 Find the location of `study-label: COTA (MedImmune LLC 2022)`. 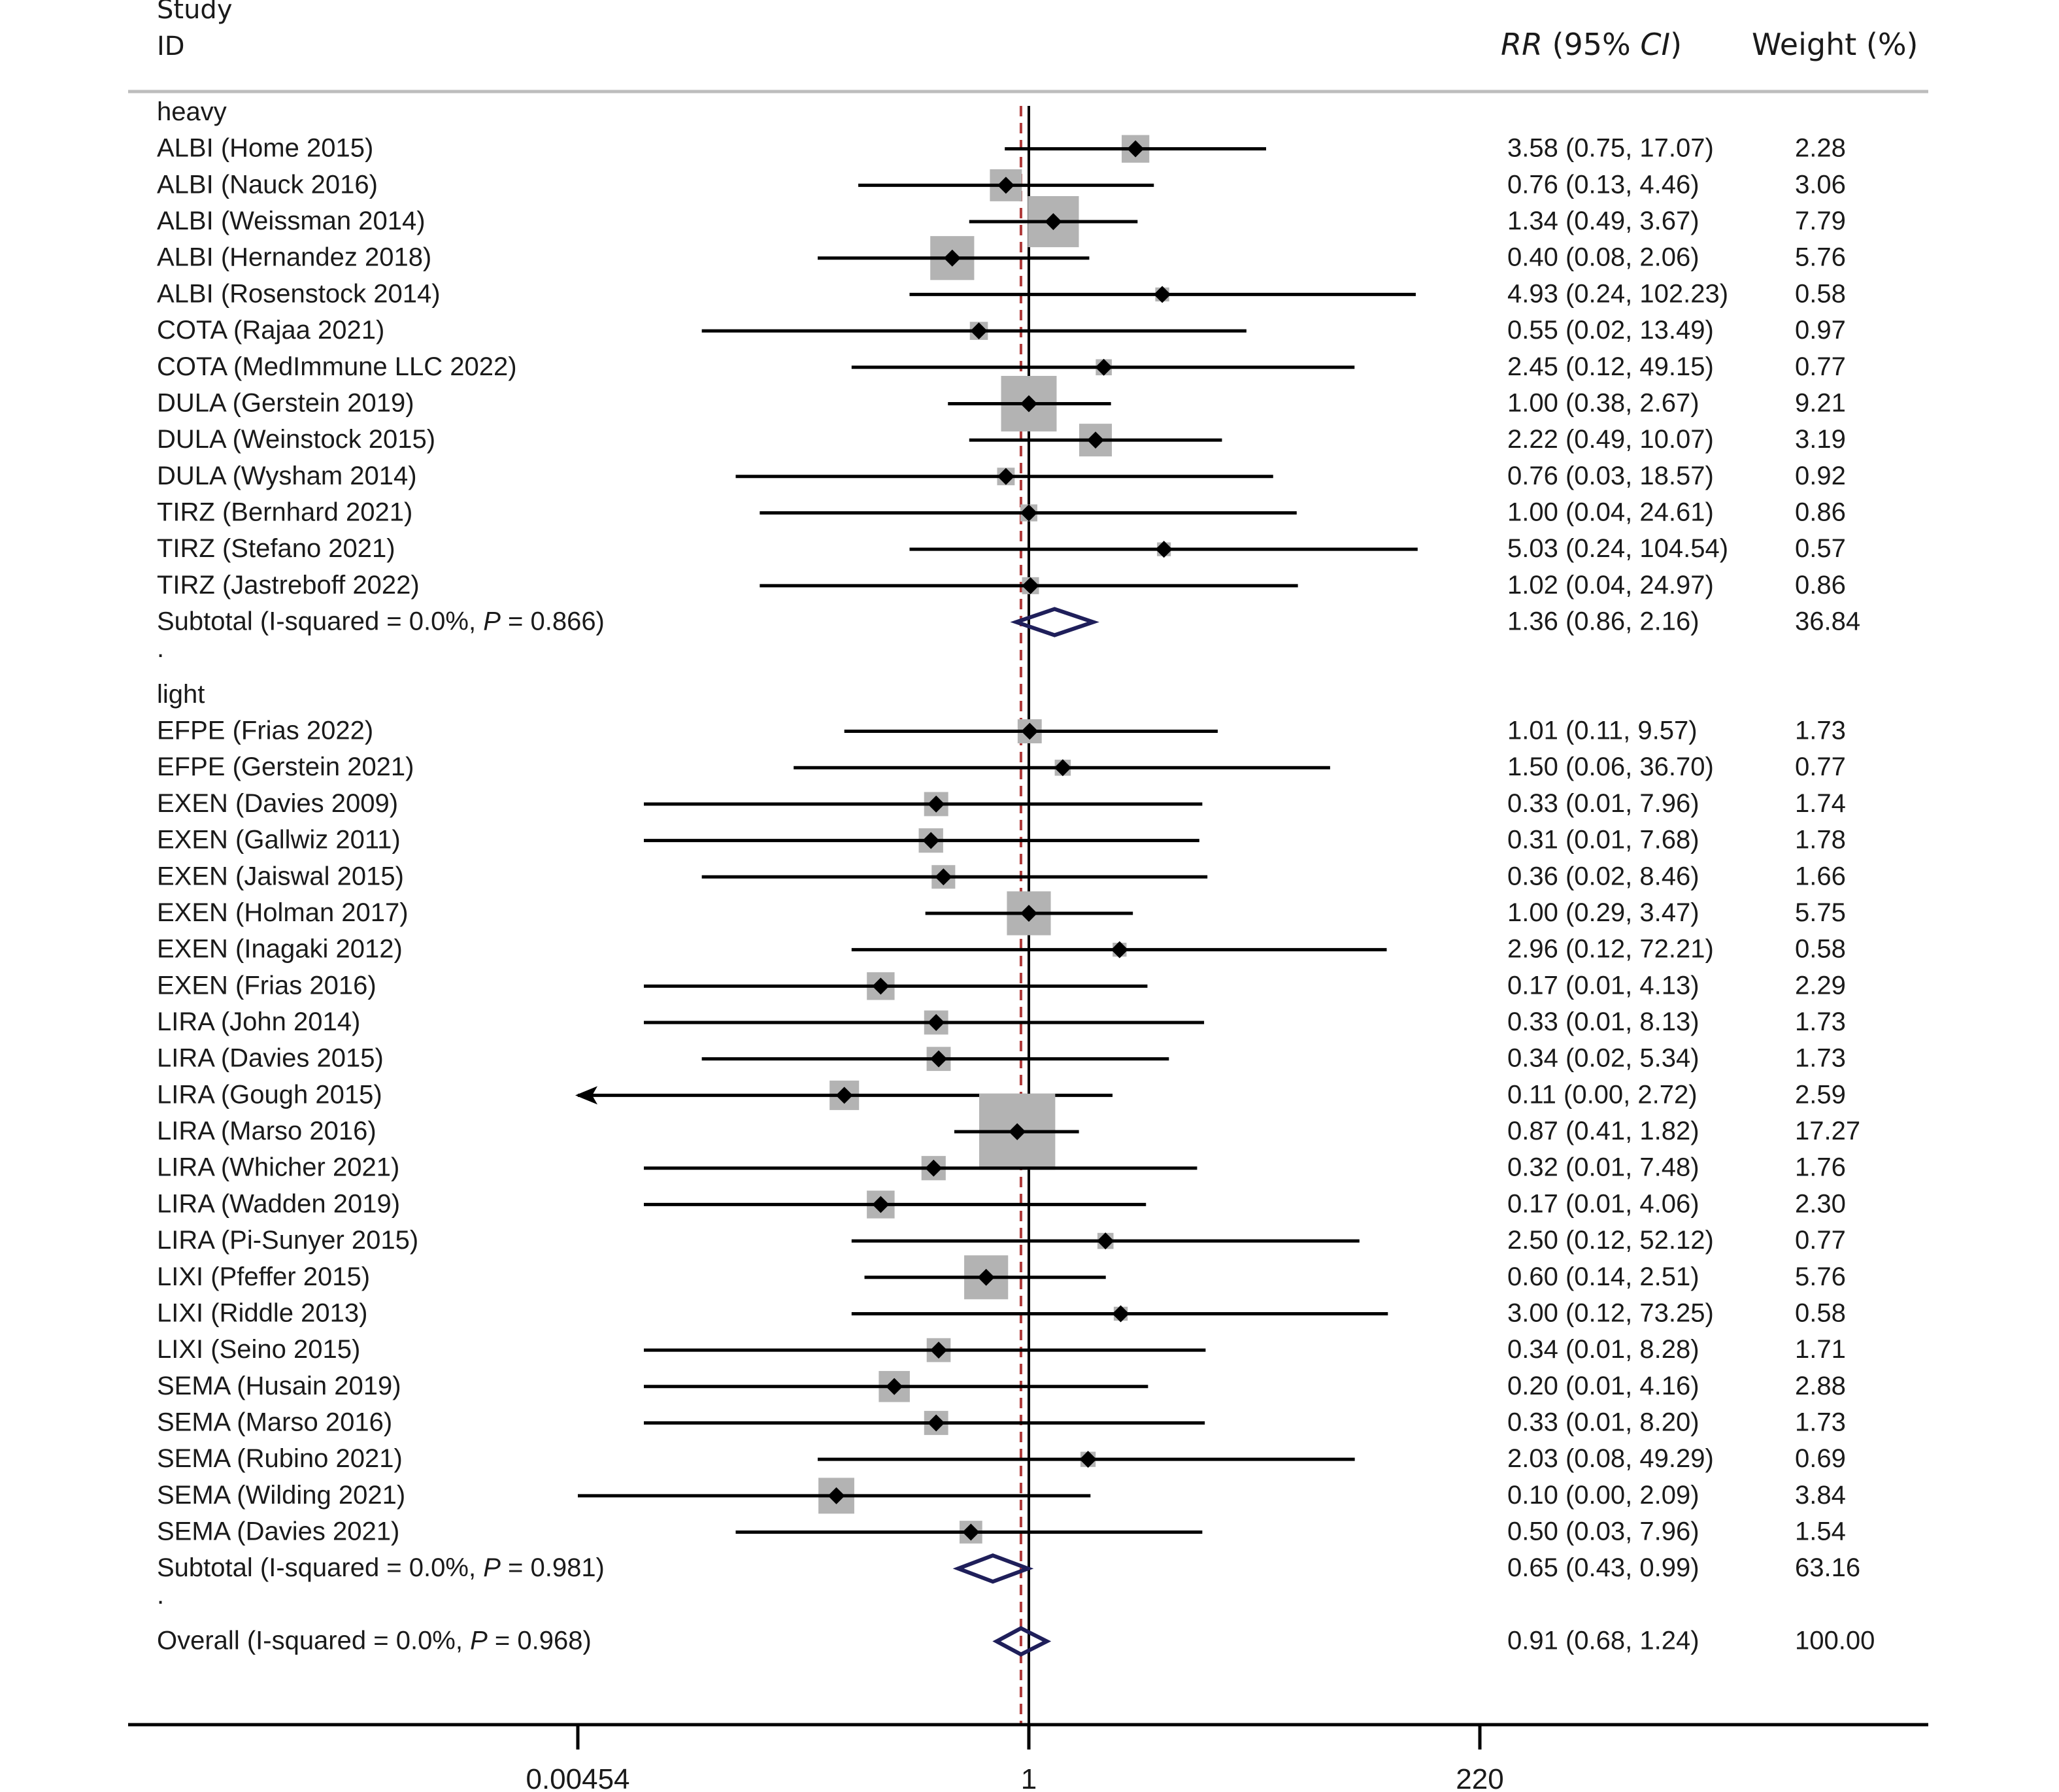

study-label: COTA (MedImmune LLC 2022) is located at coordinates (337, 367).